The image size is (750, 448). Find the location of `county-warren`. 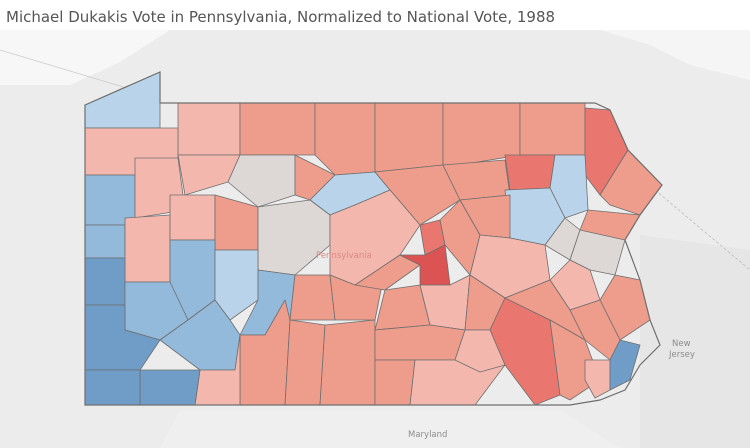

county-warren is located at coordinates (209, 129).